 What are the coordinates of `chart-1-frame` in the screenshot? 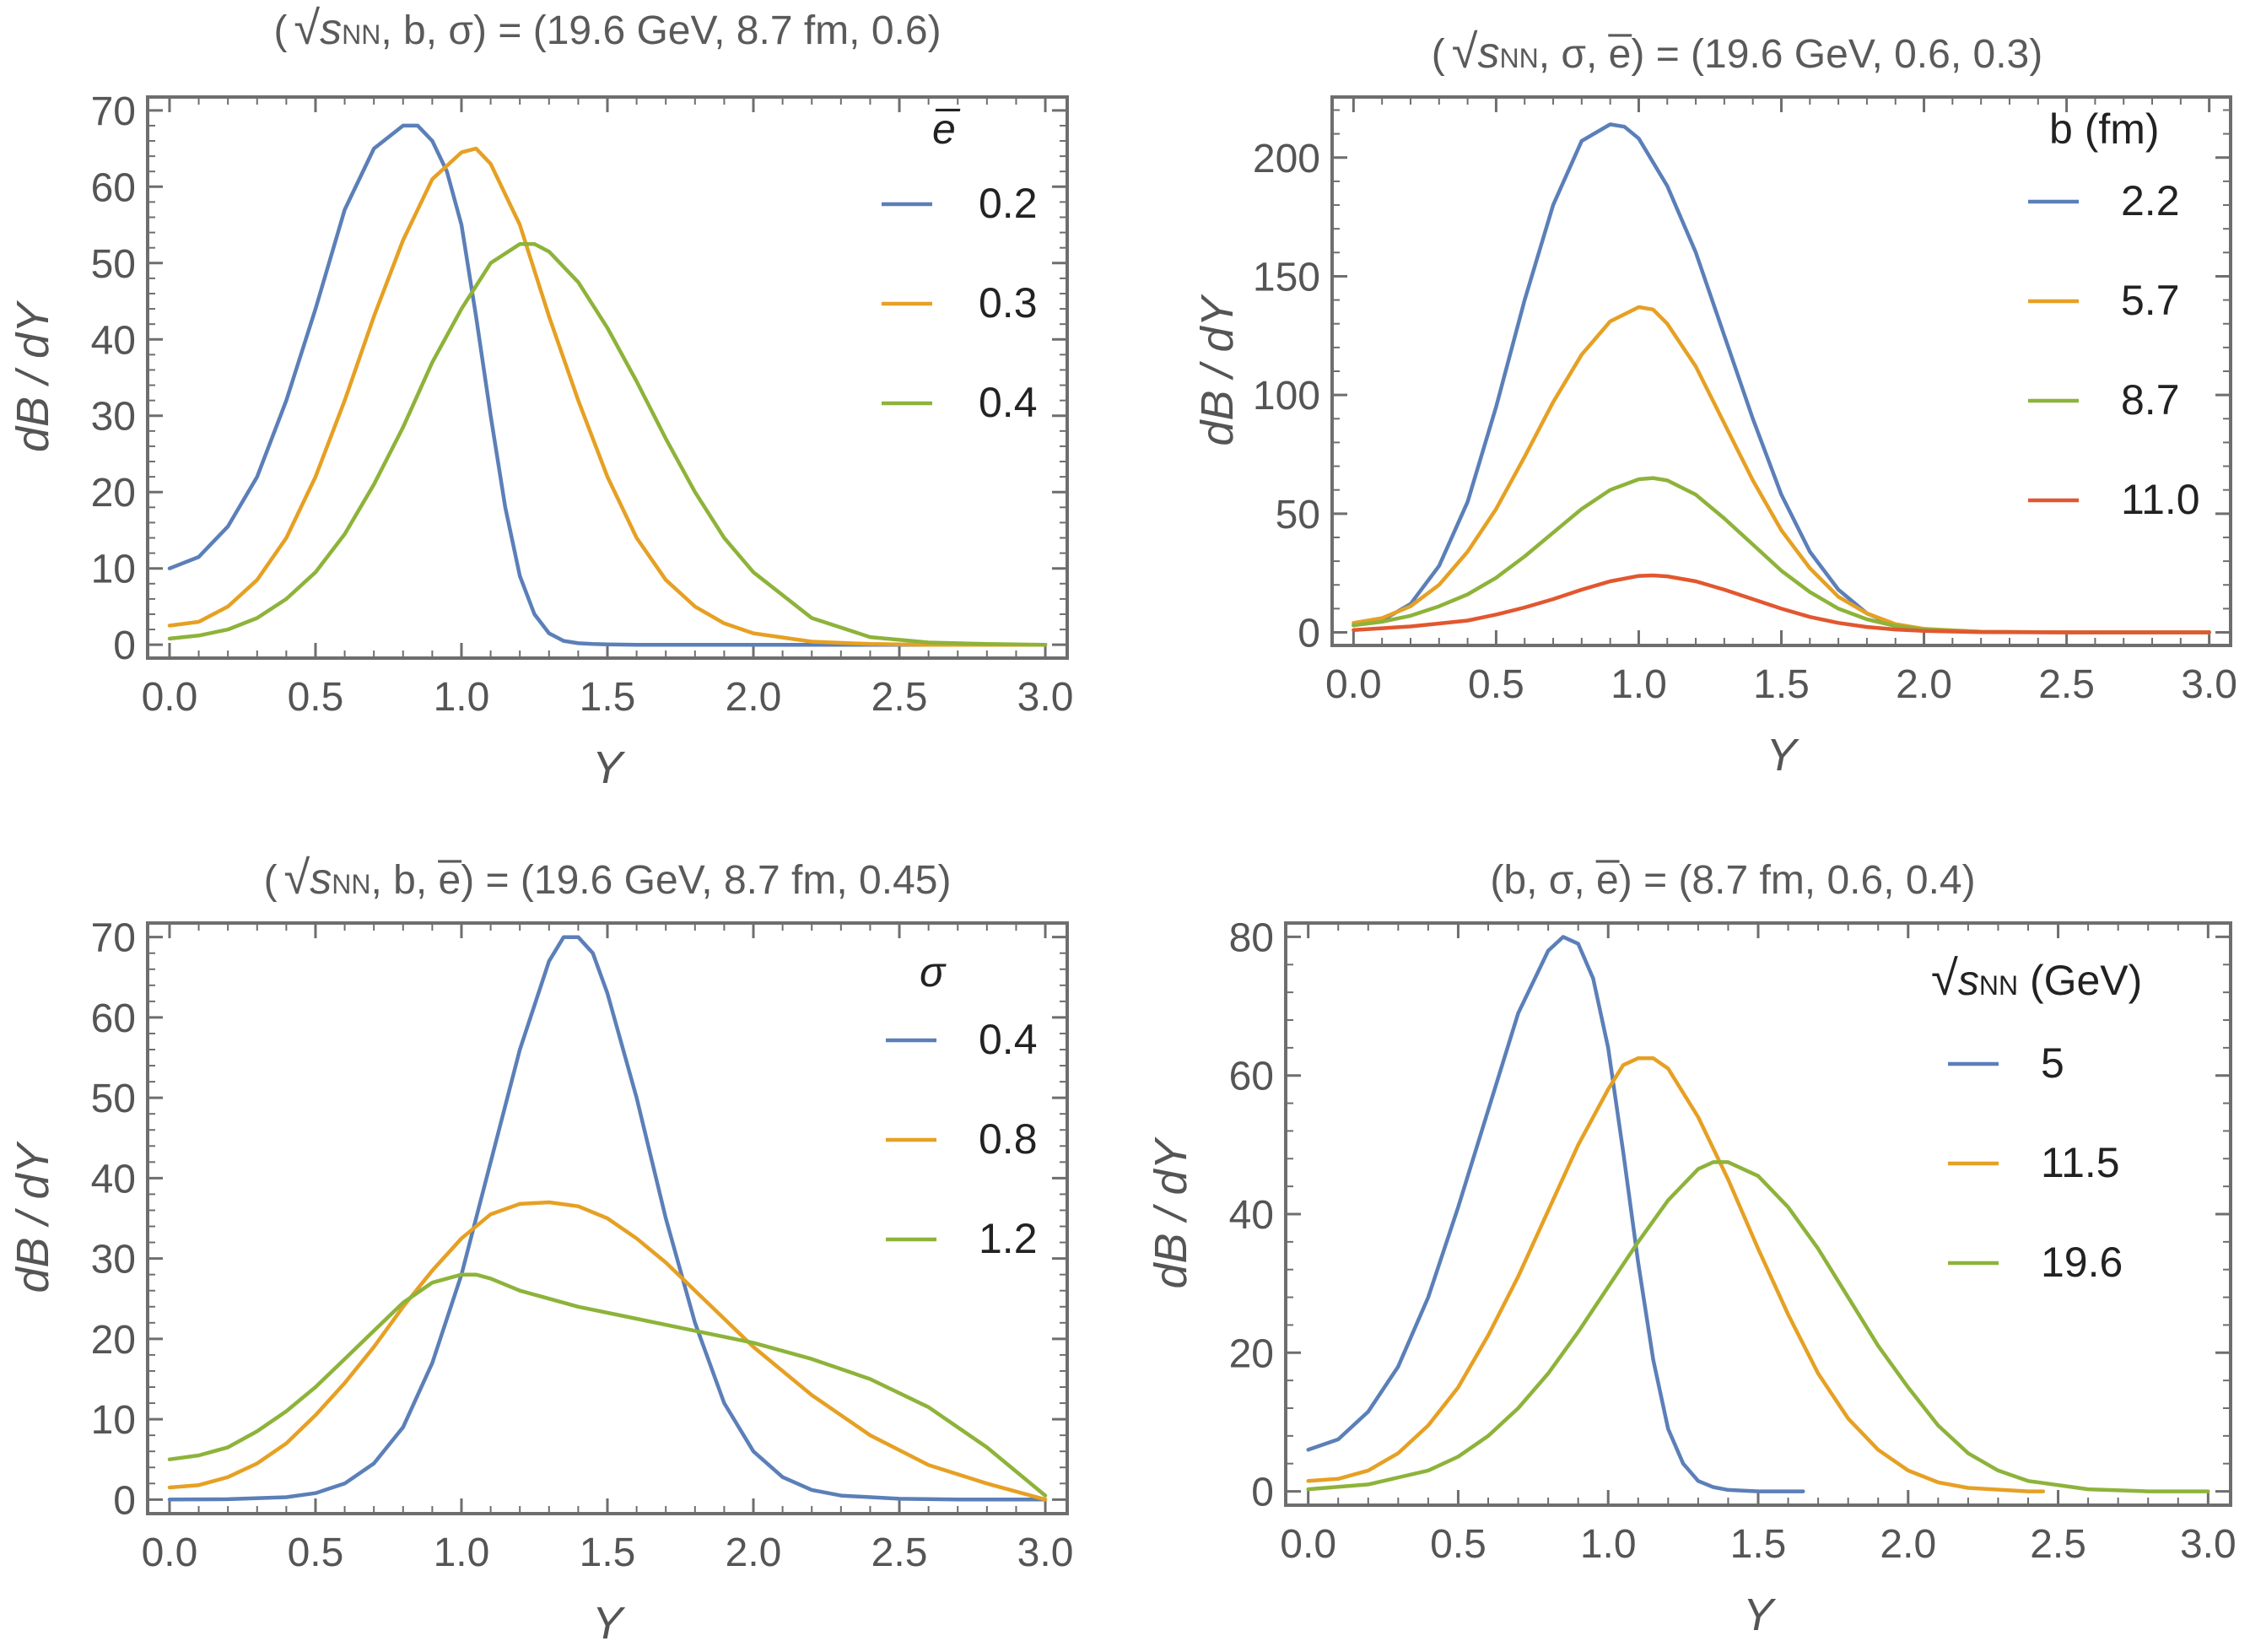 It's located at (607, 377).